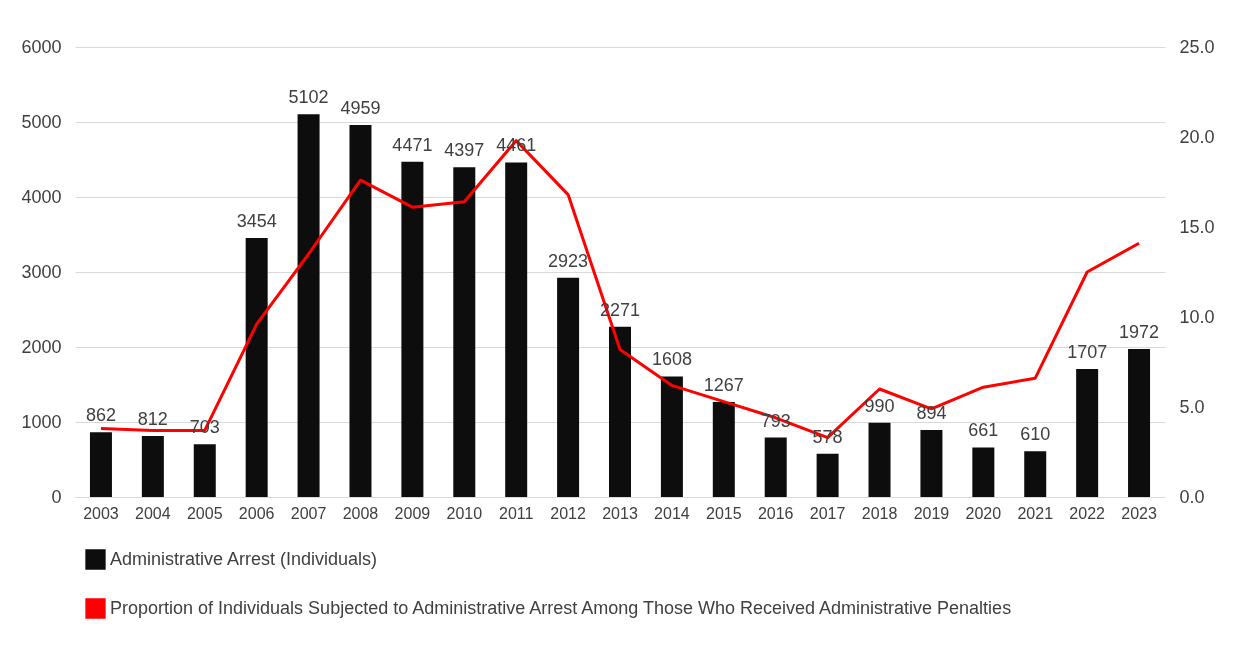  I want to click on text: 661, so click(983, 430).